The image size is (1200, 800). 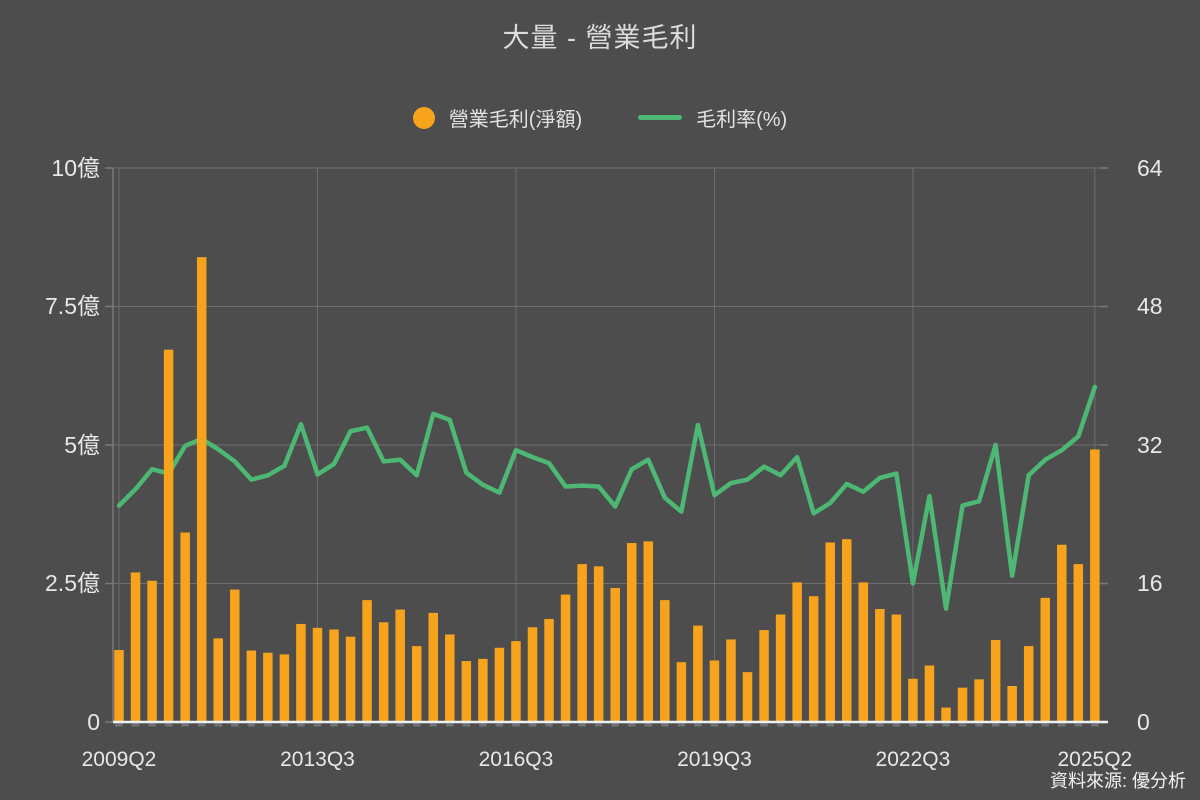 What do you see at coordinates (72, 306) in the screenshot?
I see `left-axis-tick-7p5: 7.5億` at bounding box center [72, 306].